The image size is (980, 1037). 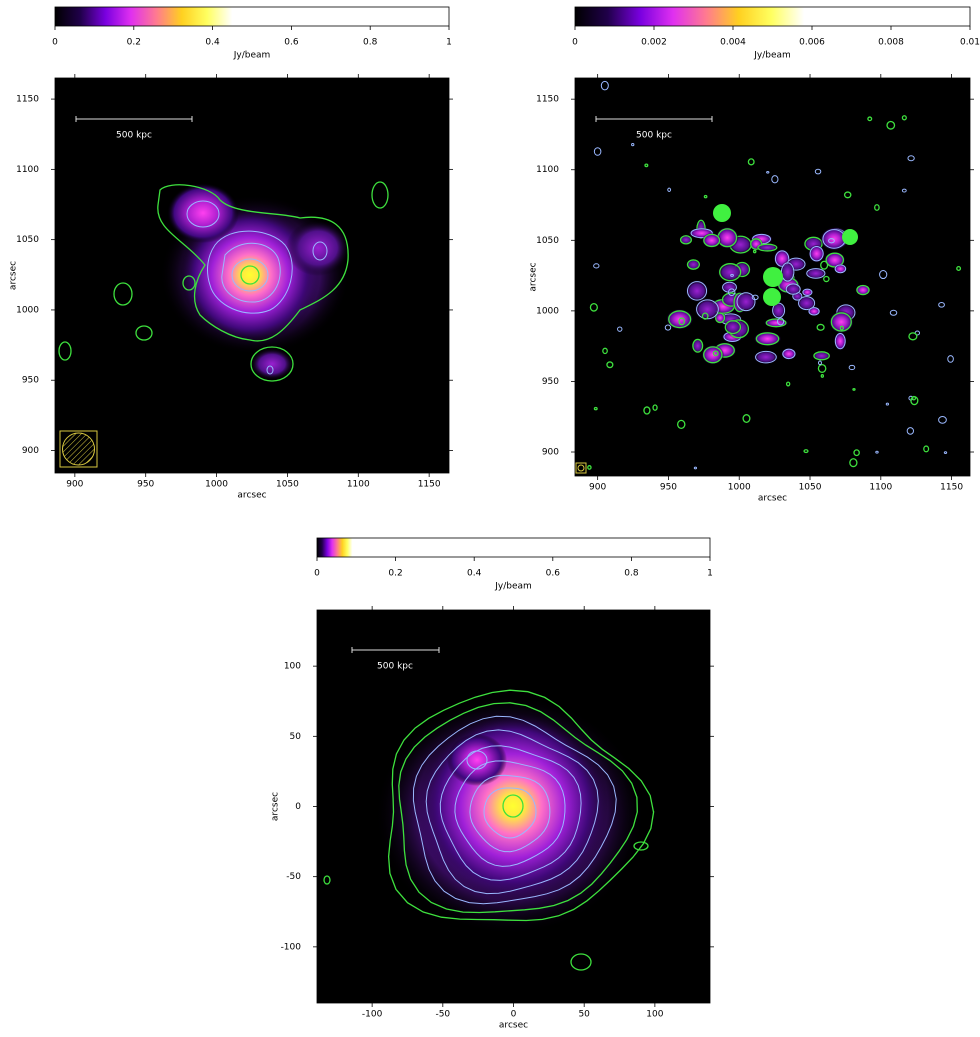 I want to click on scale-bar, so click(x=134, y=119).